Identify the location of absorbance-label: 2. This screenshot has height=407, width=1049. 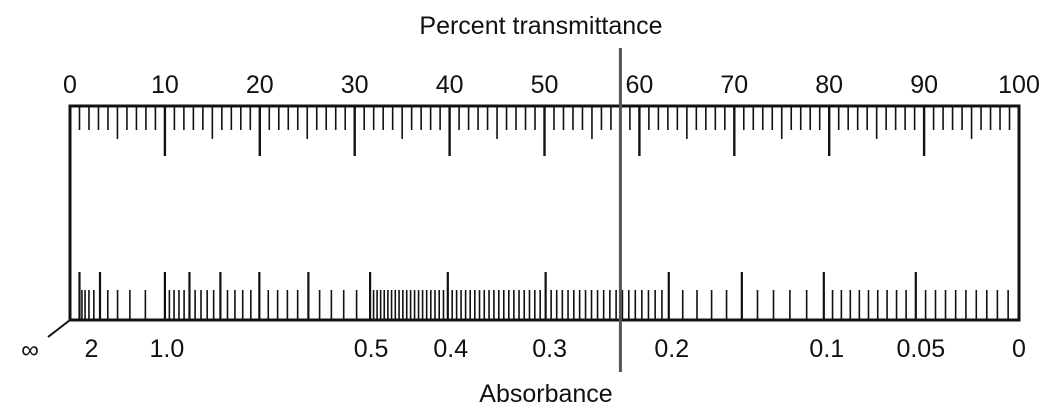
(92, 349).